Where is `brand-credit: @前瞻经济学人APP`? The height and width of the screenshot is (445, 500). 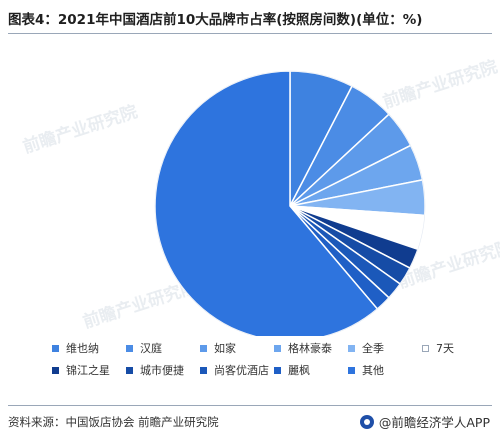 brand-credit: @前瞻经济学人APP is located at coordinates (424, 421).